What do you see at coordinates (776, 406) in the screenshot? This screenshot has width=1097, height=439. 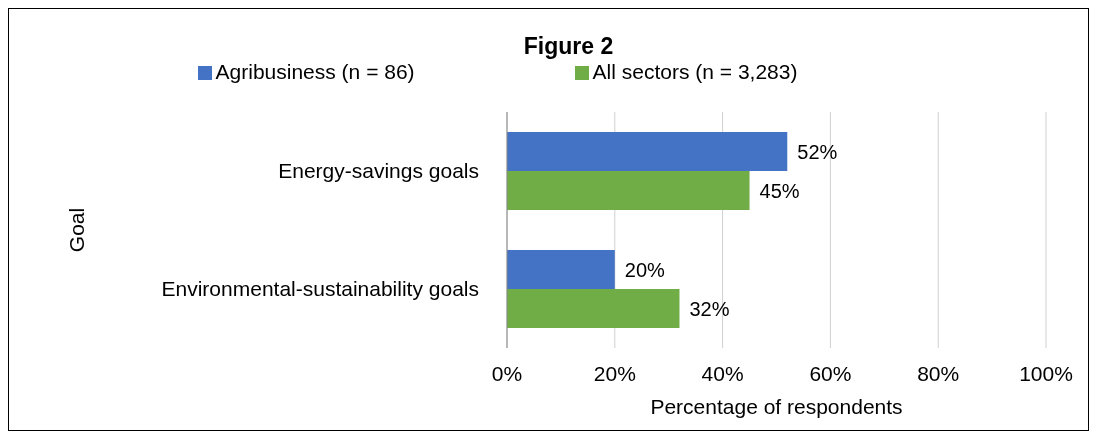 I see `x-axis-title: Percentage of respondents` at bounding box center [776, 406].